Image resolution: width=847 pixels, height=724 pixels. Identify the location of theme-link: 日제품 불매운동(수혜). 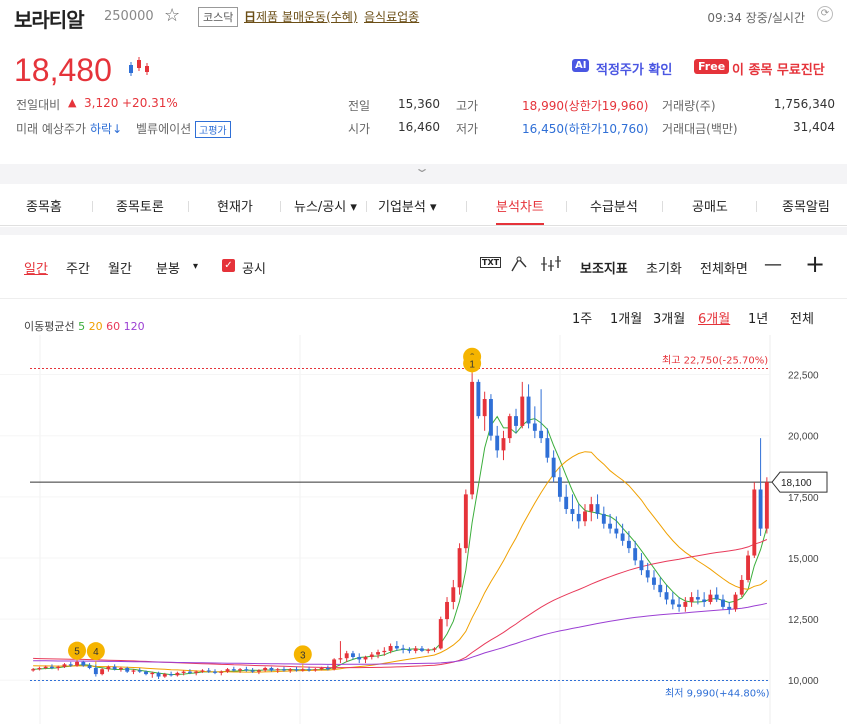
(301, 16).